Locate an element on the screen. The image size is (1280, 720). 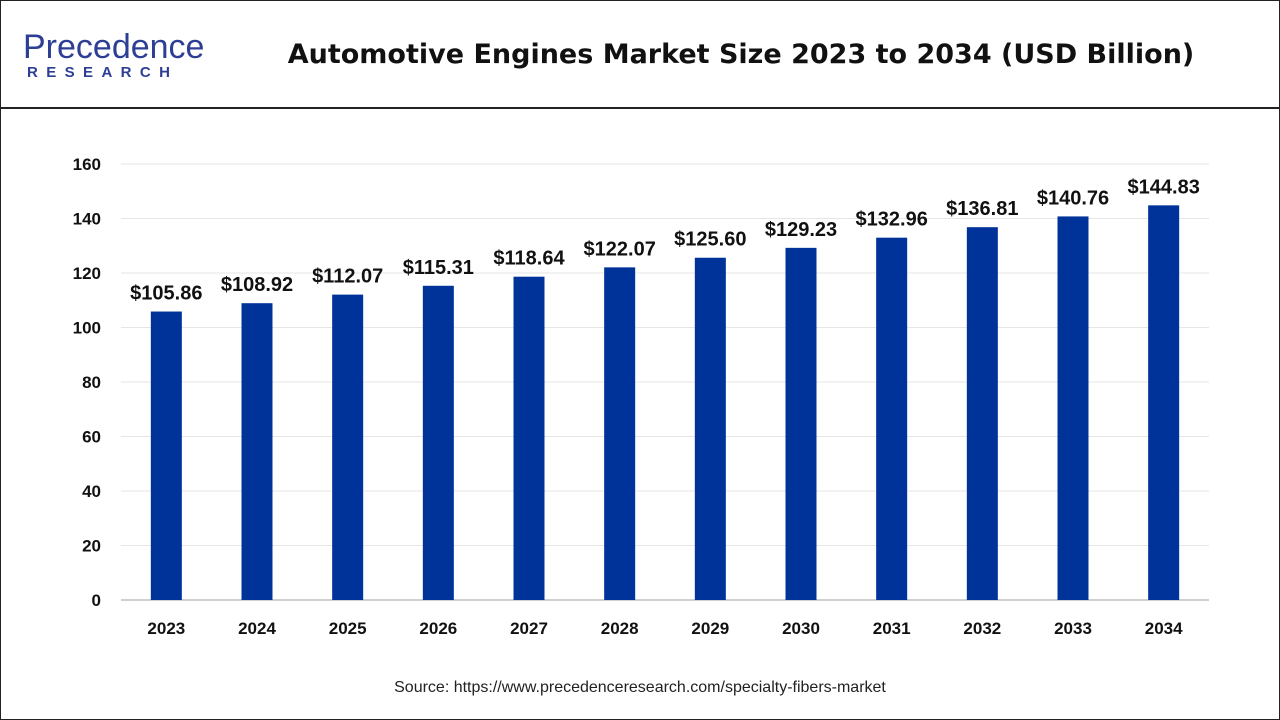
data-label: $132.96 is located at coordinates (892, 220).